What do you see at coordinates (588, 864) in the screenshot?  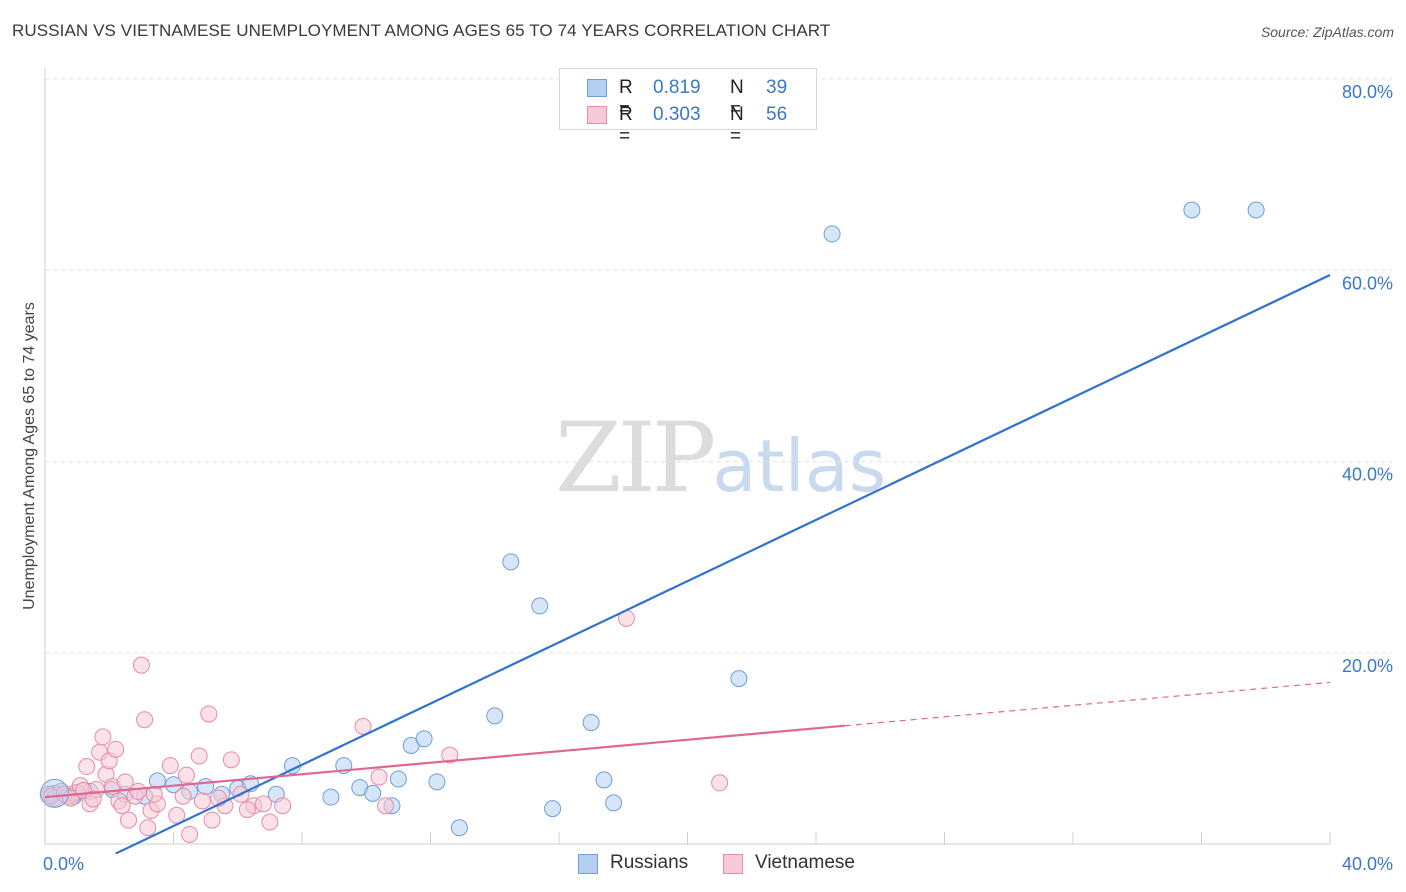 I see `russians-legend-swatch` at bounding box center [588, 864].